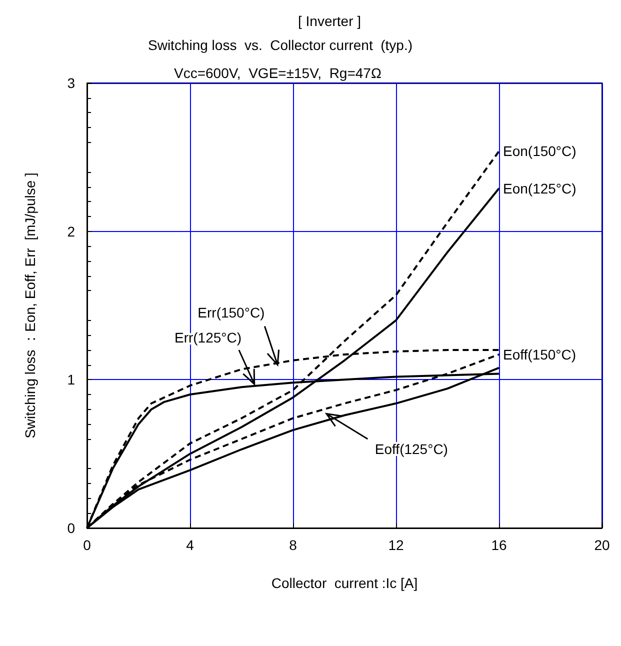 This screenshot has height=646, width=621. What do you see at coordinates (396, 545) in the screenshot?
I see `x-tick-label: 12` at bounding box center [396, 545].